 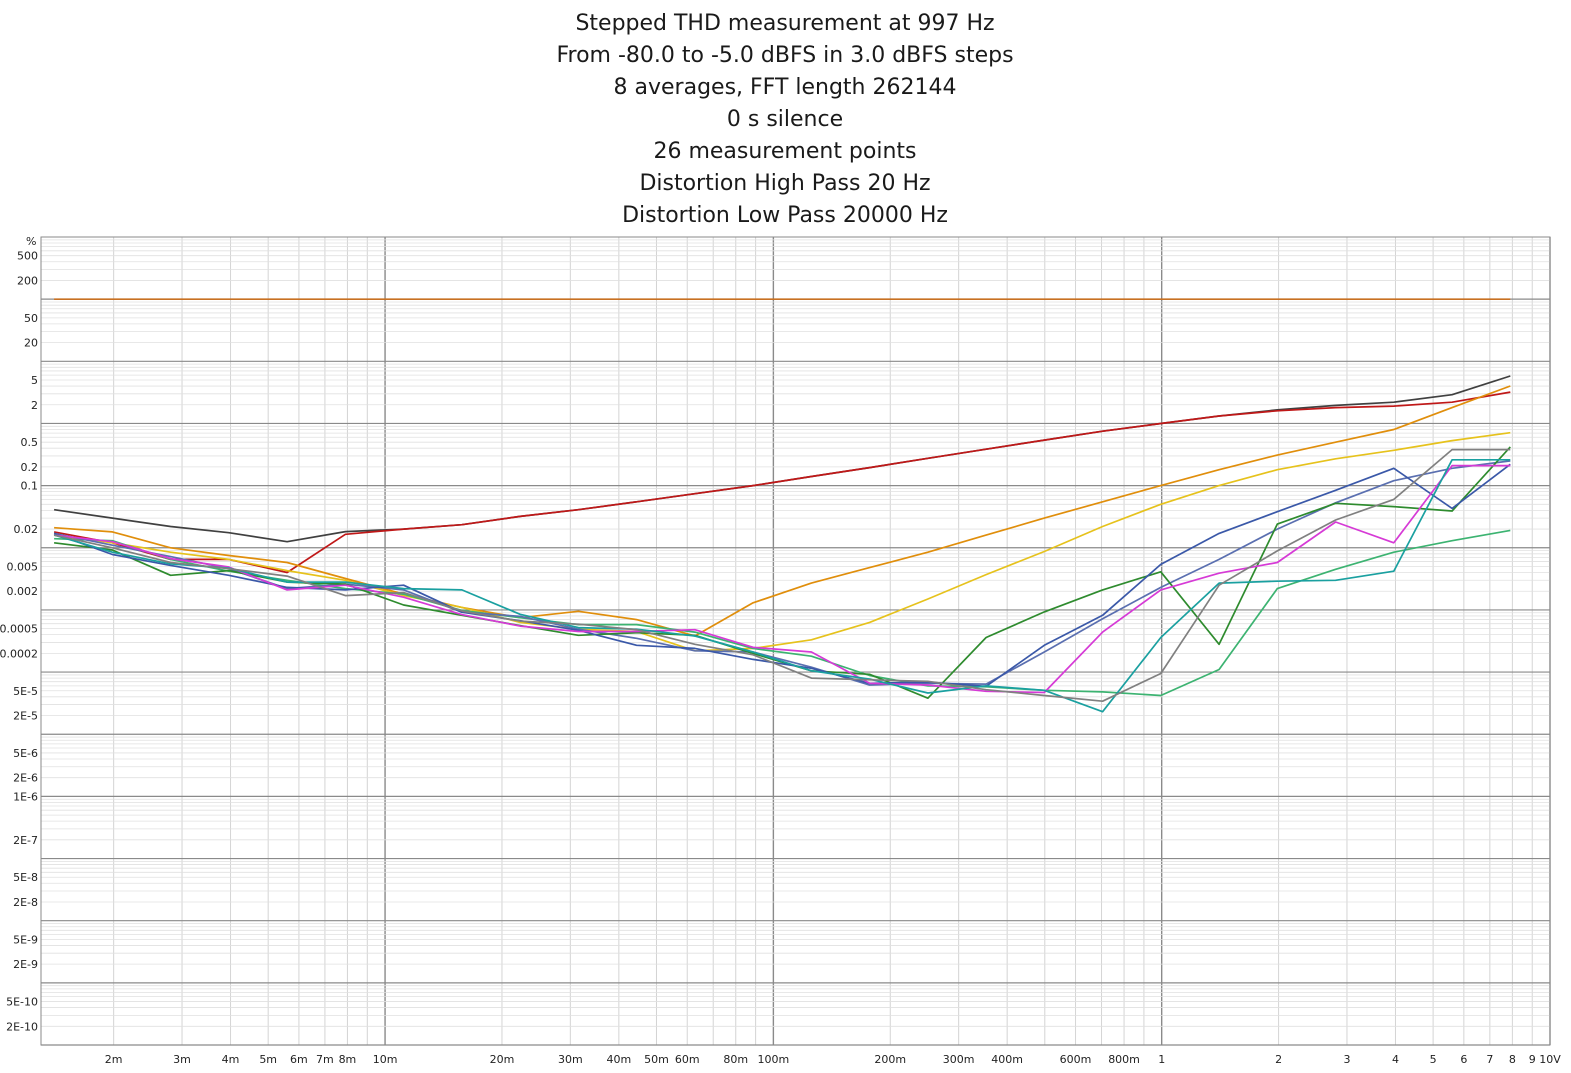 What do you see at coordinates (785, 87) in the screenshot?
I see `chart-title-line: 8 averages, FFT length 262144` at bounding box center [785, 87].